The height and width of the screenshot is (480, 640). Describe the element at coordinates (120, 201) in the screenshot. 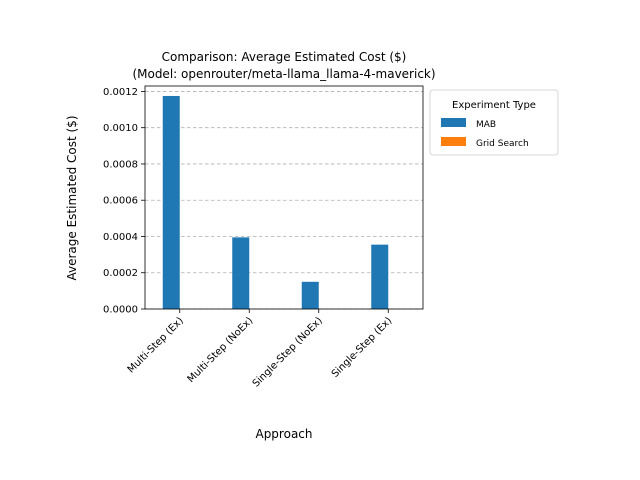

I see `y-tick-label: 0.0006` at that location.